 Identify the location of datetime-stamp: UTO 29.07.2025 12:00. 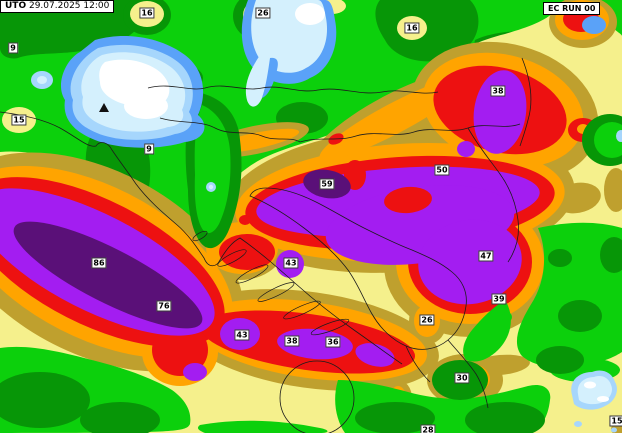
(57, 6).